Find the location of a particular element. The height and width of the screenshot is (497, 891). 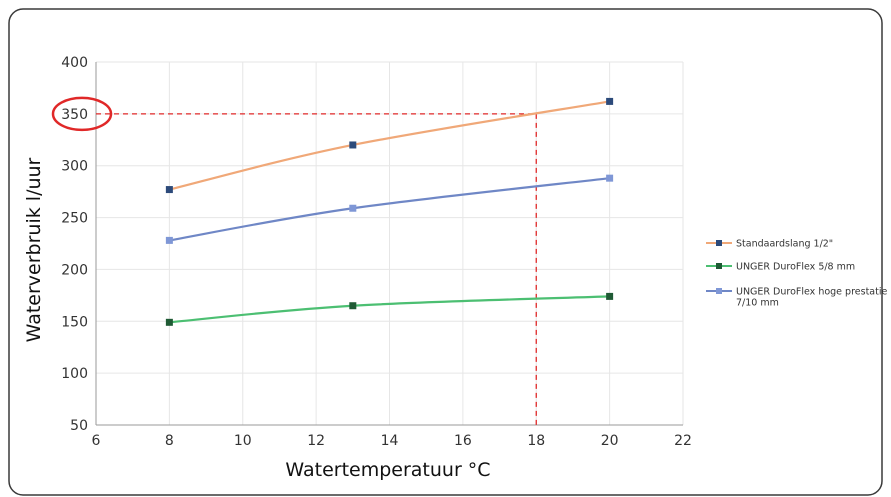

y-tick-labels: 50 100 150 200 250 300 350 400 is located at coordinates (74, 244).